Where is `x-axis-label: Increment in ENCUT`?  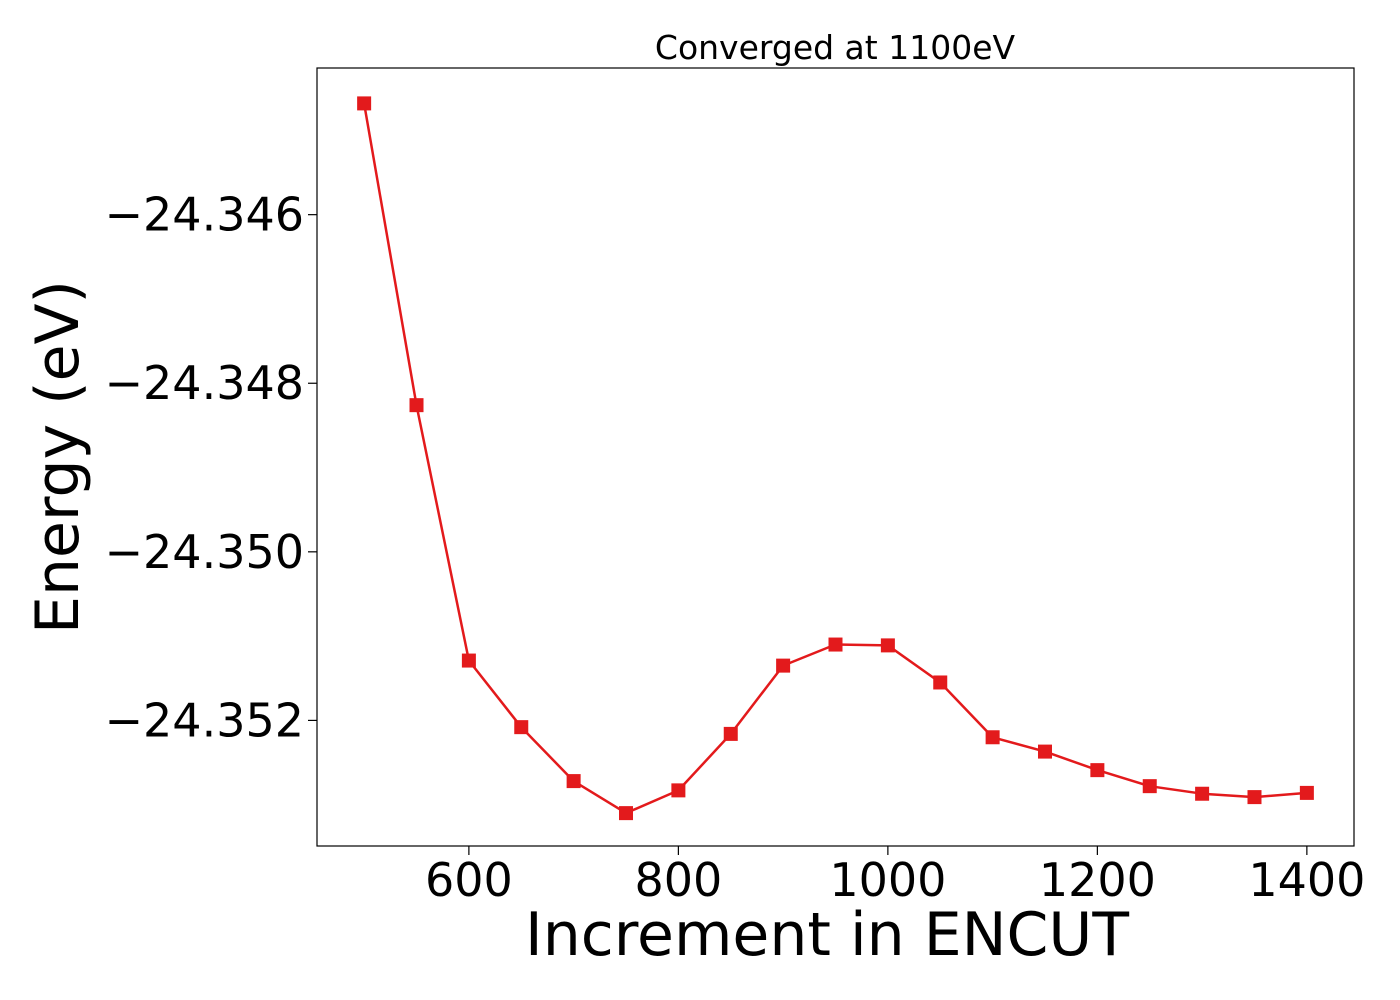
x-axis-label: Increment in ENCUT is located at coordinates (827, 935).